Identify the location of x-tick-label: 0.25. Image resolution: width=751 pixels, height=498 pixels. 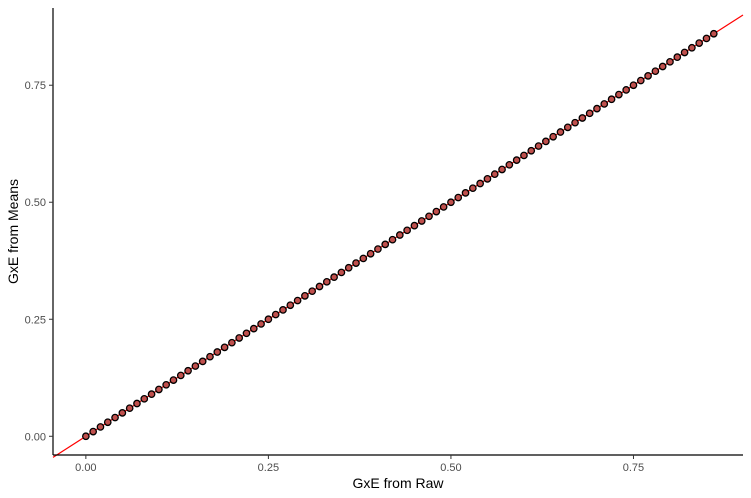
(268, 468).